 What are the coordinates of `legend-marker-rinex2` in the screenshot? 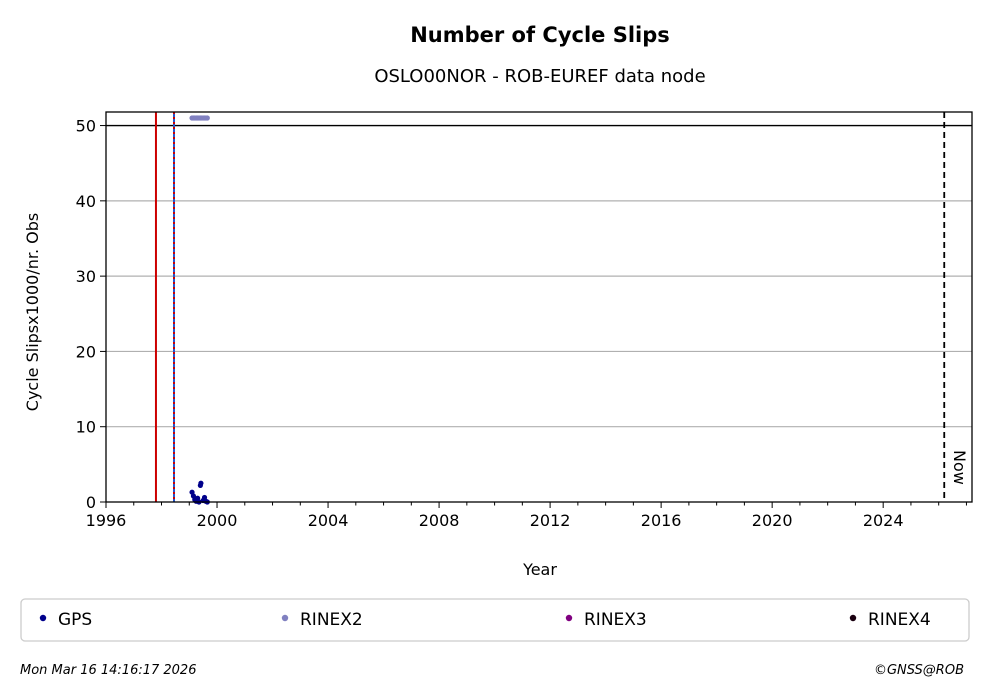 It's located at (285, 618).